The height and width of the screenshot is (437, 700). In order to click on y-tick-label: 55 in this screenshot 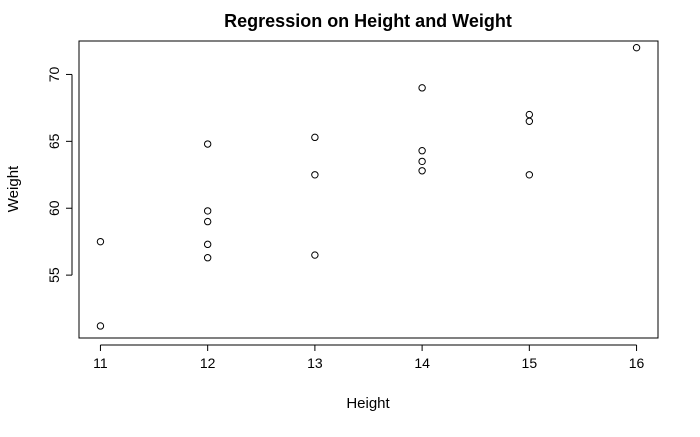, I will do `click(54, 275)`.